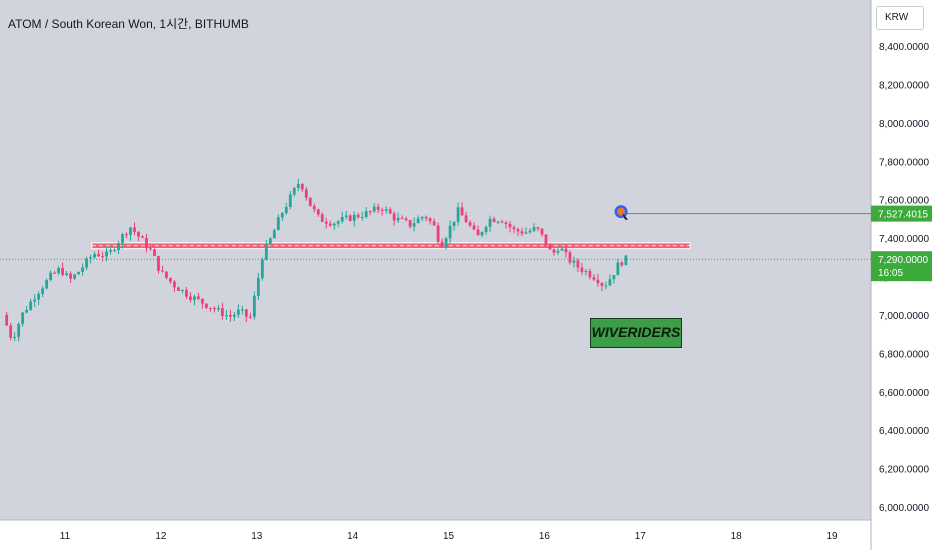 Image resolution: width=932 pixels, height=550 pixels. I want to click on last-price-label: 7,290.0000, so click(903, 260).